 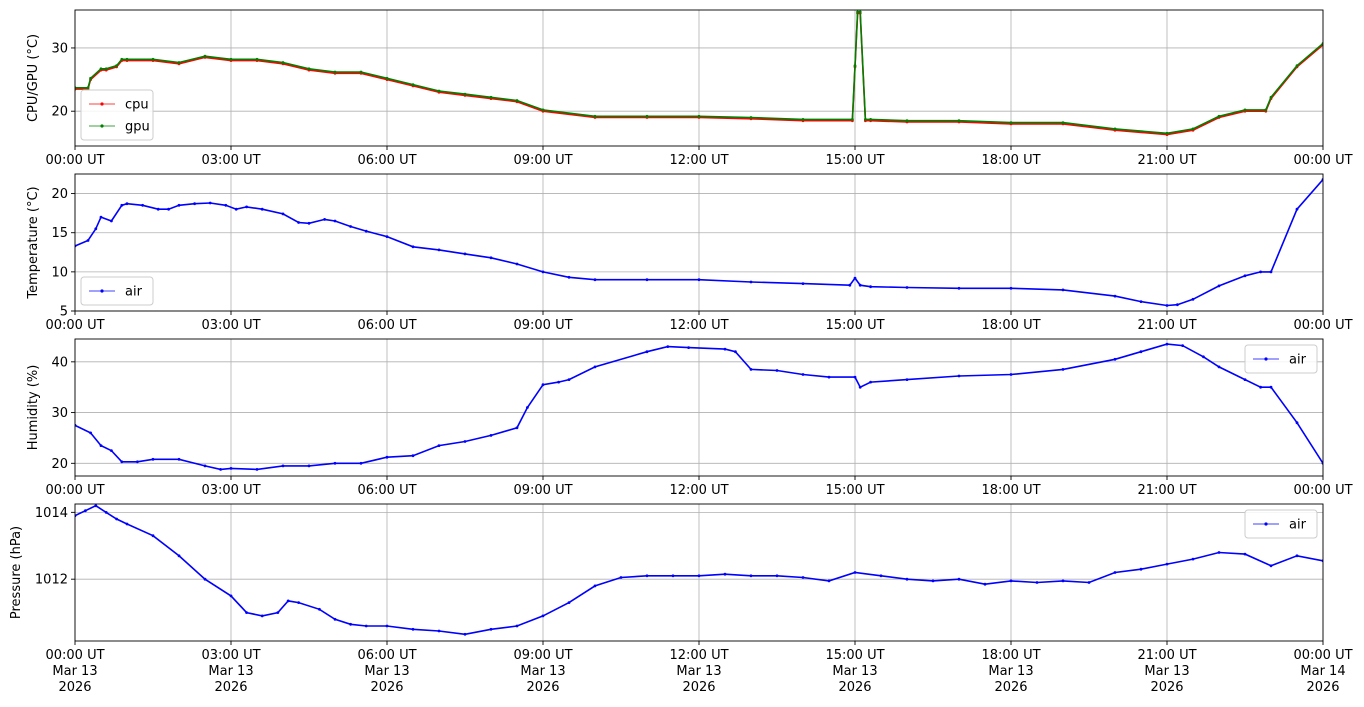 What do you see at coordinates (230, 160) in the screenshot?
I see `x-tick-label: 03:00 UT` at bounding box center [230, 160].